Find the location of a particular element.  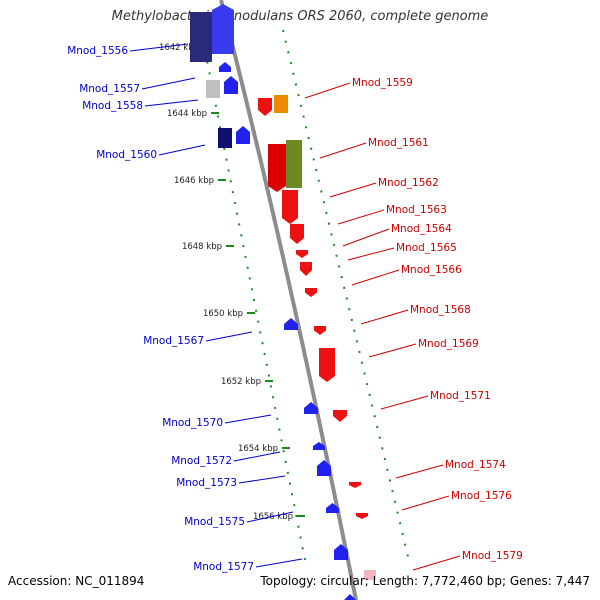

tick-label: 1648 kbp is located at coordinates (202, 247).